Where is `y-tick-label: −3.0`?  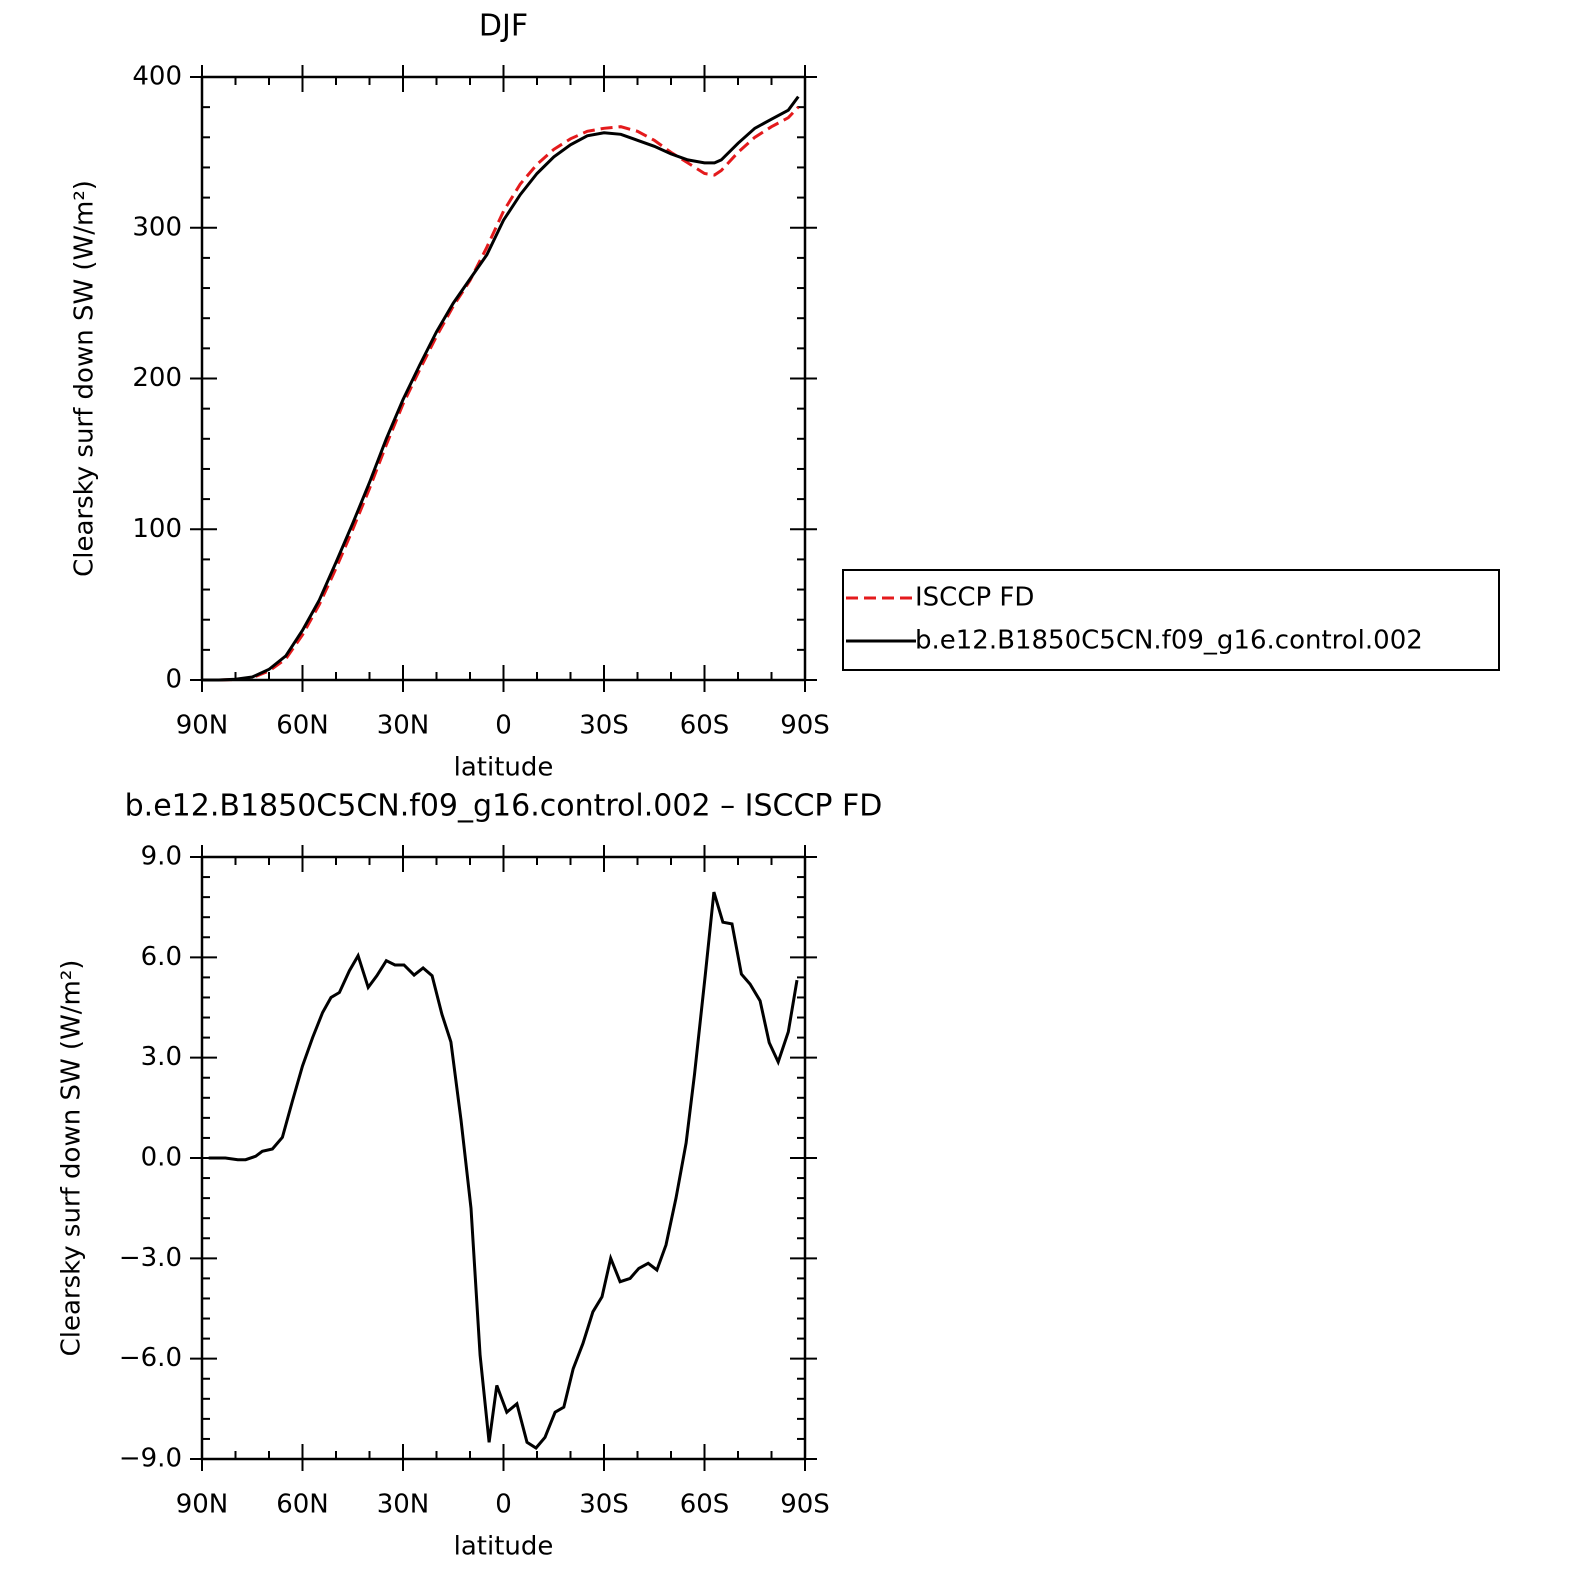 y-tick-label: −3.0 is located at coordinates (150, 1258).